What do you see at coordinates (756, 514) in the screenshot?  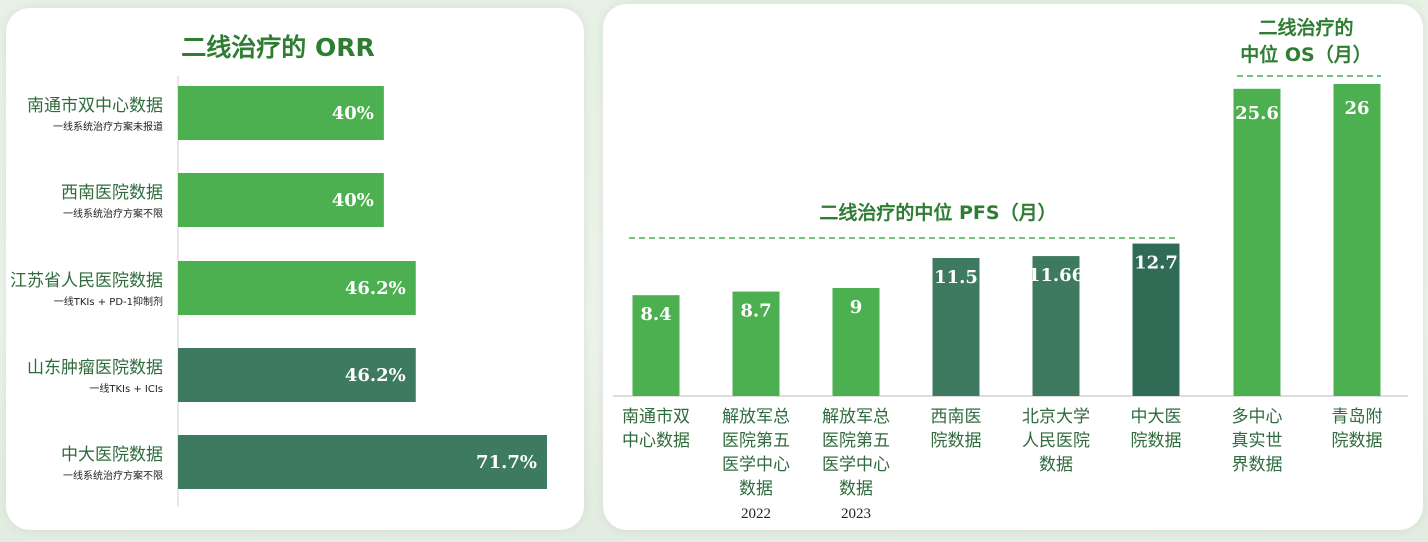 I see `survival-category-year: 2022` at bounding box center [756, 514].